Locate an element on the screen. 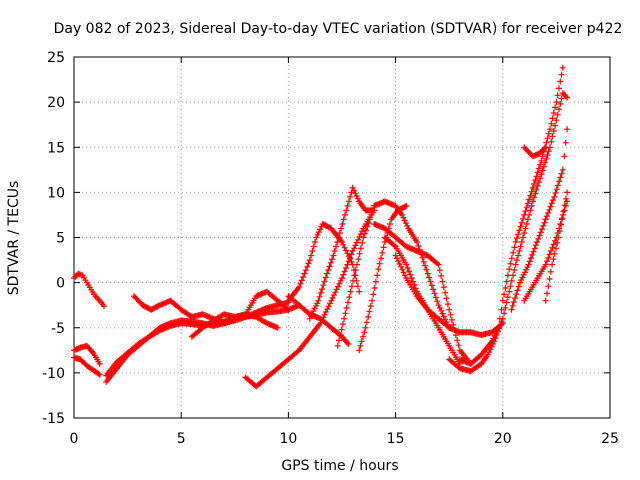 This screenshot has height=480, width=640. x-tick-label: 15 is located at coordinates (396, 439).